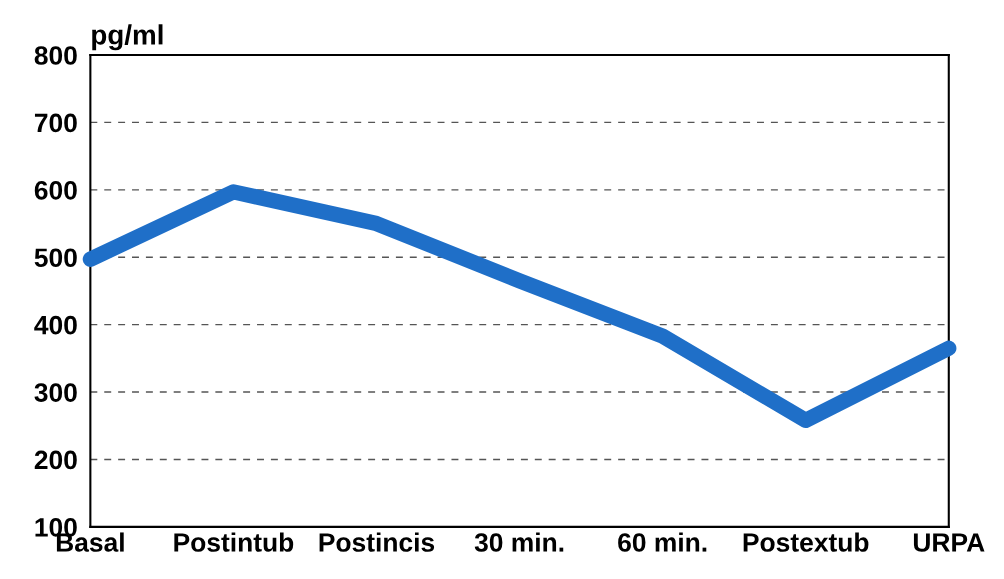 Image resolution: width=1004 pixels, height=579 pixels. I want to click on y-tick-label: 200, so click(55, 460).